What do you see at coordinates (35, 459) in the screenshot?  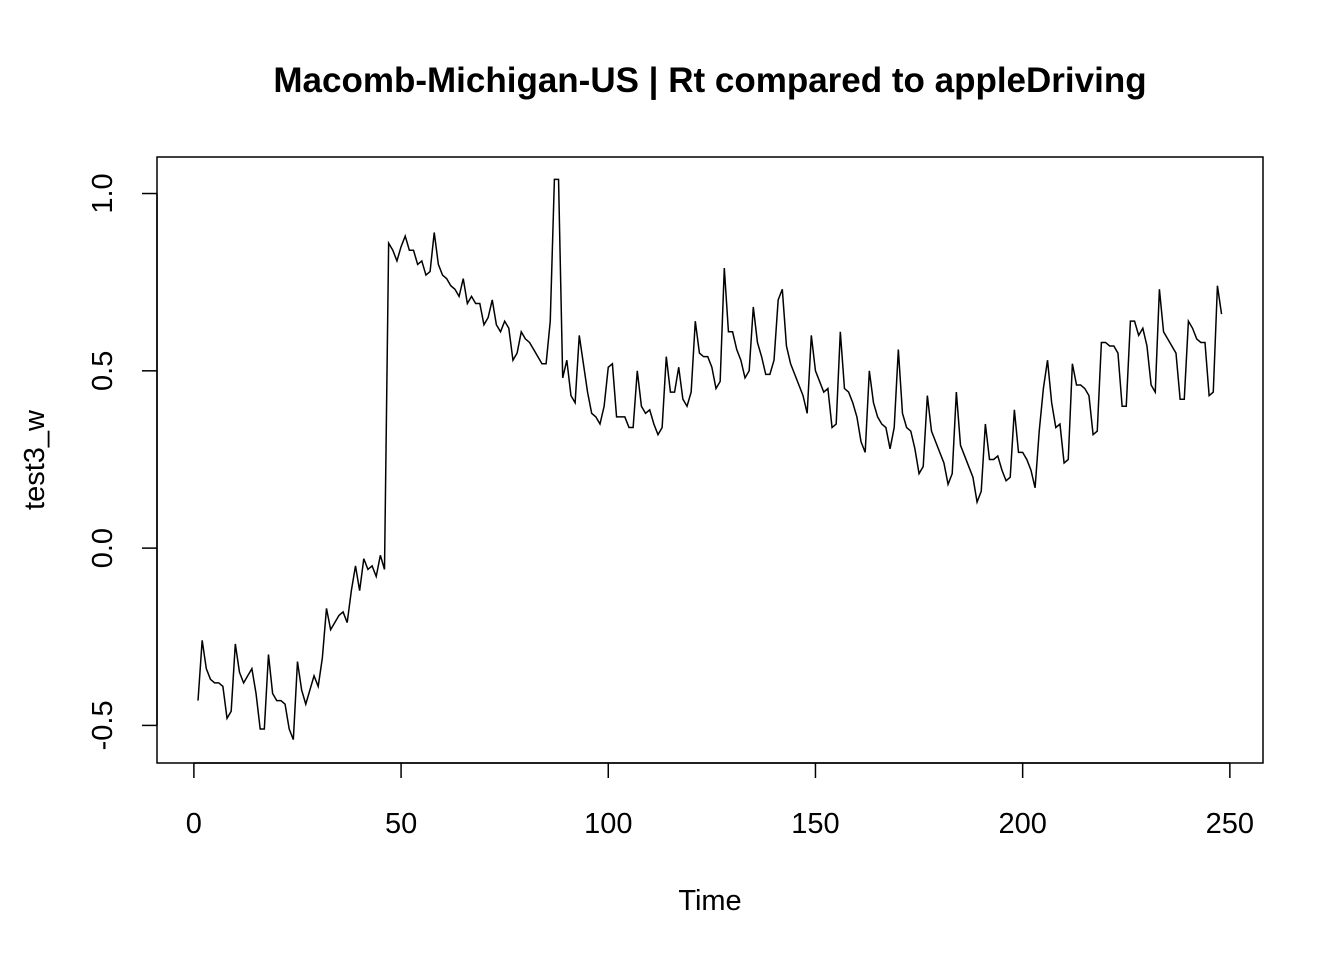 I see `y-axis-label: test3_w` at bounding box center [35, 459].